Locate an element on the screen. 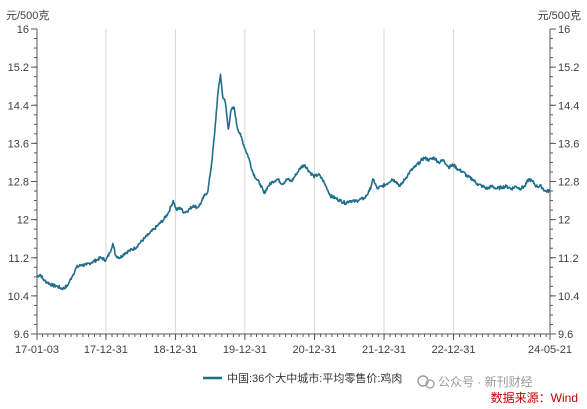 The height and width of the screenshot is (409, 587). x-tick-label: 17-12-31 is located at coordinates (106, 350).